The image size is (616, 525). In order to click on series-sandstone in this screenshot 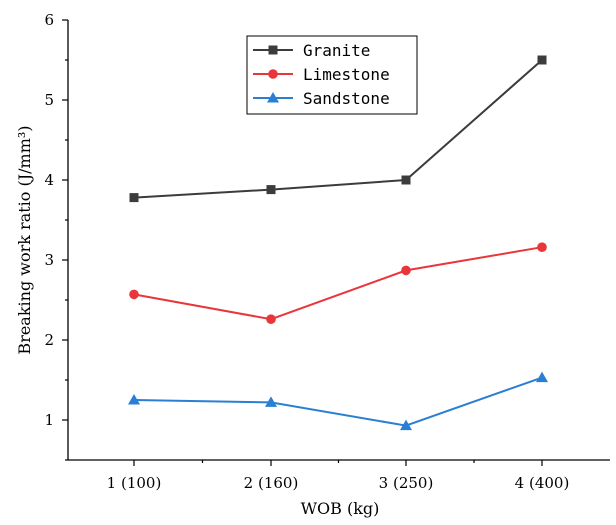, I will do `click(338, 401)`.